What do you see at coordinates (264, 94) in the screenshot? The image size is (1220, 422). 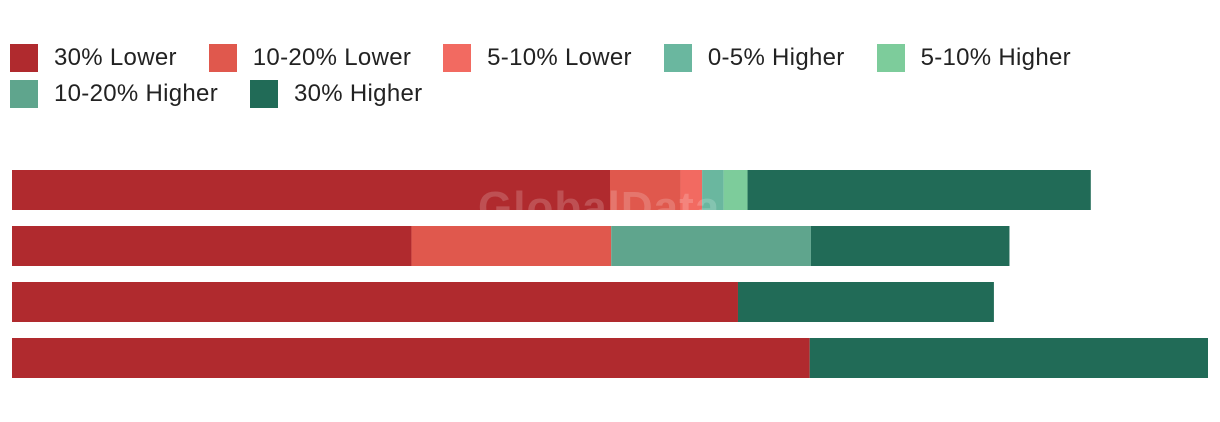 I see `legend-swatch-30-higher` at bounding box center [264, 94].